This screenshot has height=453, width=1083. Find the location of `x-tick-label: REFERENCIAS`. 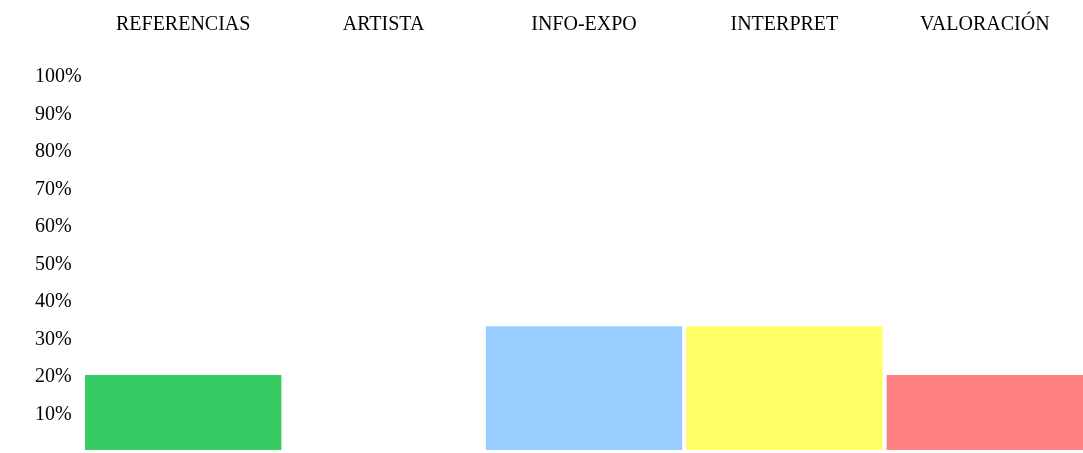

x-tick-label: REFERENCIAS is located at coordinates (183, 23).